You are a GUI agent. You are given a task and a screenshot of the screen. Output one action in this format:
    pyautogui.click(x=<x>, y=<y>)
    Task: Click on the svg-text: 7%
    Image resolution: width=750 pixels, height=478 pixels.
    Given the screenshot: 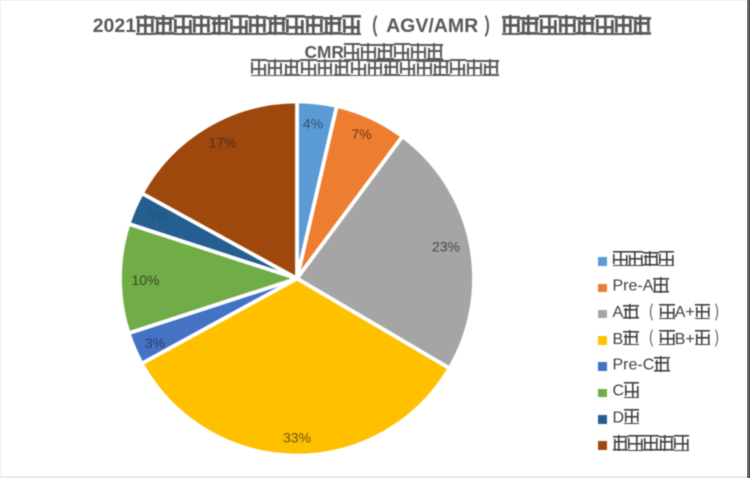 What is the action you would take?
    pyautogui.click(x=361, y=134)
    